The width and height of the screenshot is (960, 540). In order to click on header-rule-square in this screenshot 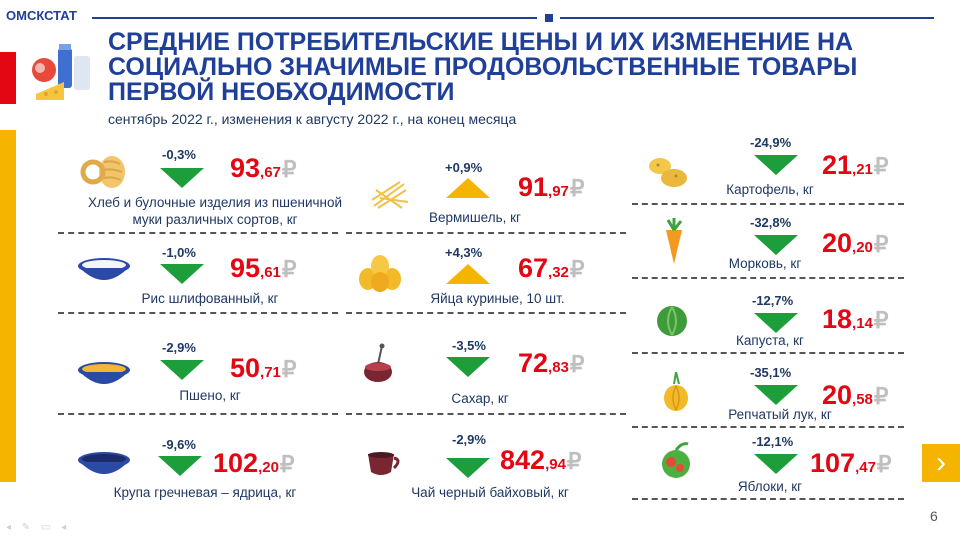, I will do `click(549, 18)`.